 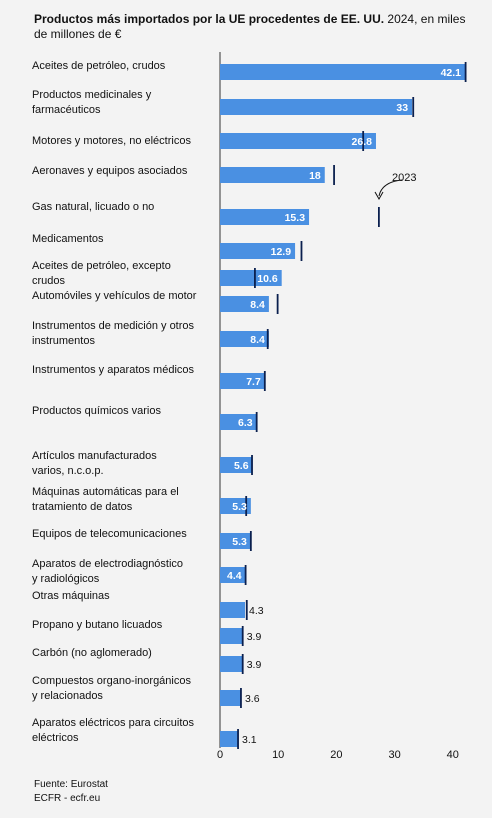 What do you see at coordinates (249, 740) in the screenshot?
I see `value-label: 3.1` at bounding box center [249, 740].